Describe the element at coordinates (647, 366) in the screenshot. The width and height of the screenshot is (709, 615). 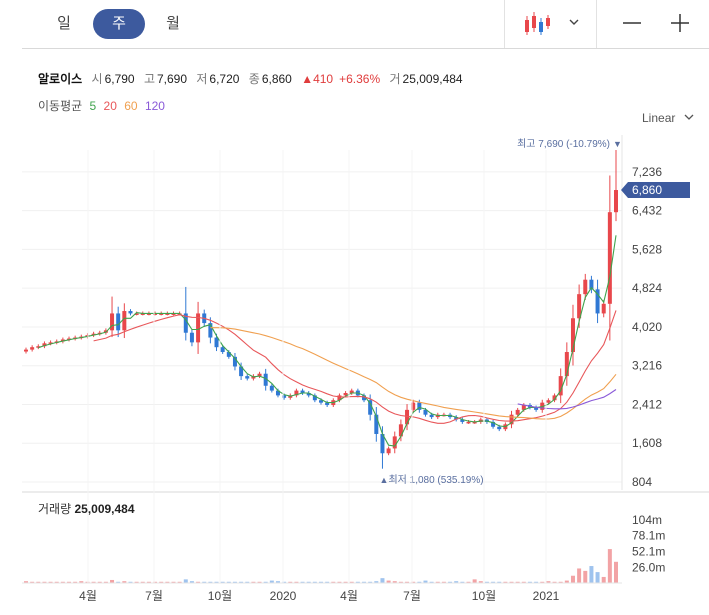
I see `y-tick-label: 3,216` at that location.